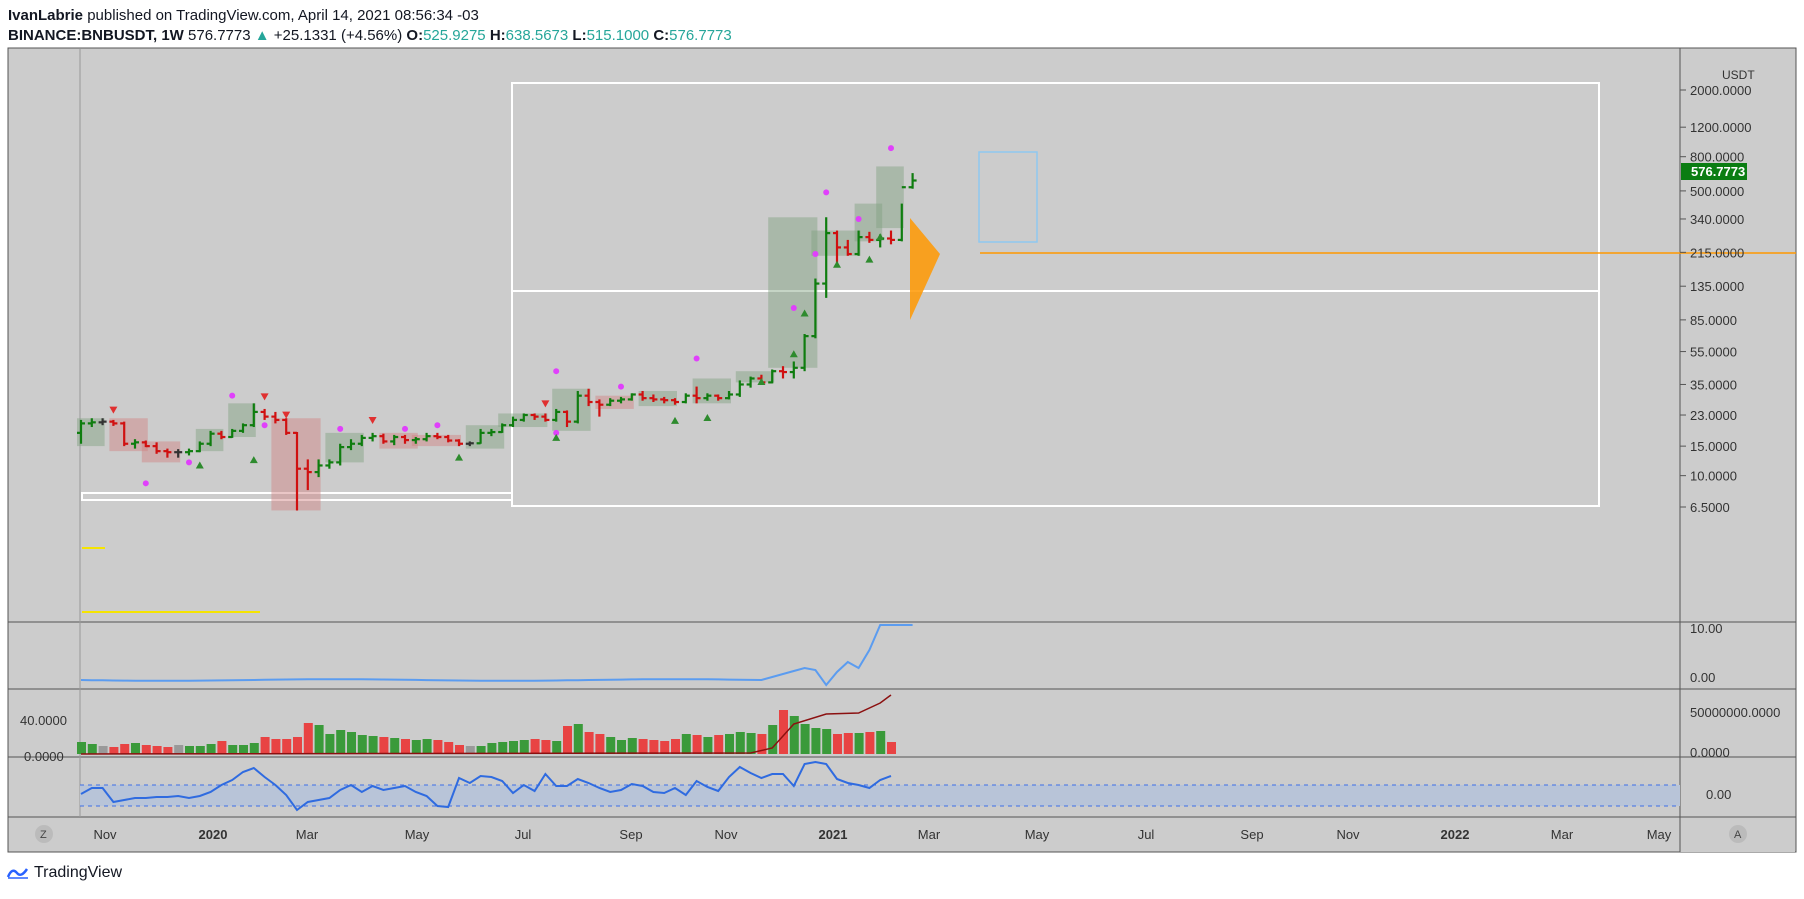 This screenshot has height=899, width=1804. Describe the element at coordinates (1720, 90) in the screenshot. I see `price-tick-label: 2000.0000` at that location.